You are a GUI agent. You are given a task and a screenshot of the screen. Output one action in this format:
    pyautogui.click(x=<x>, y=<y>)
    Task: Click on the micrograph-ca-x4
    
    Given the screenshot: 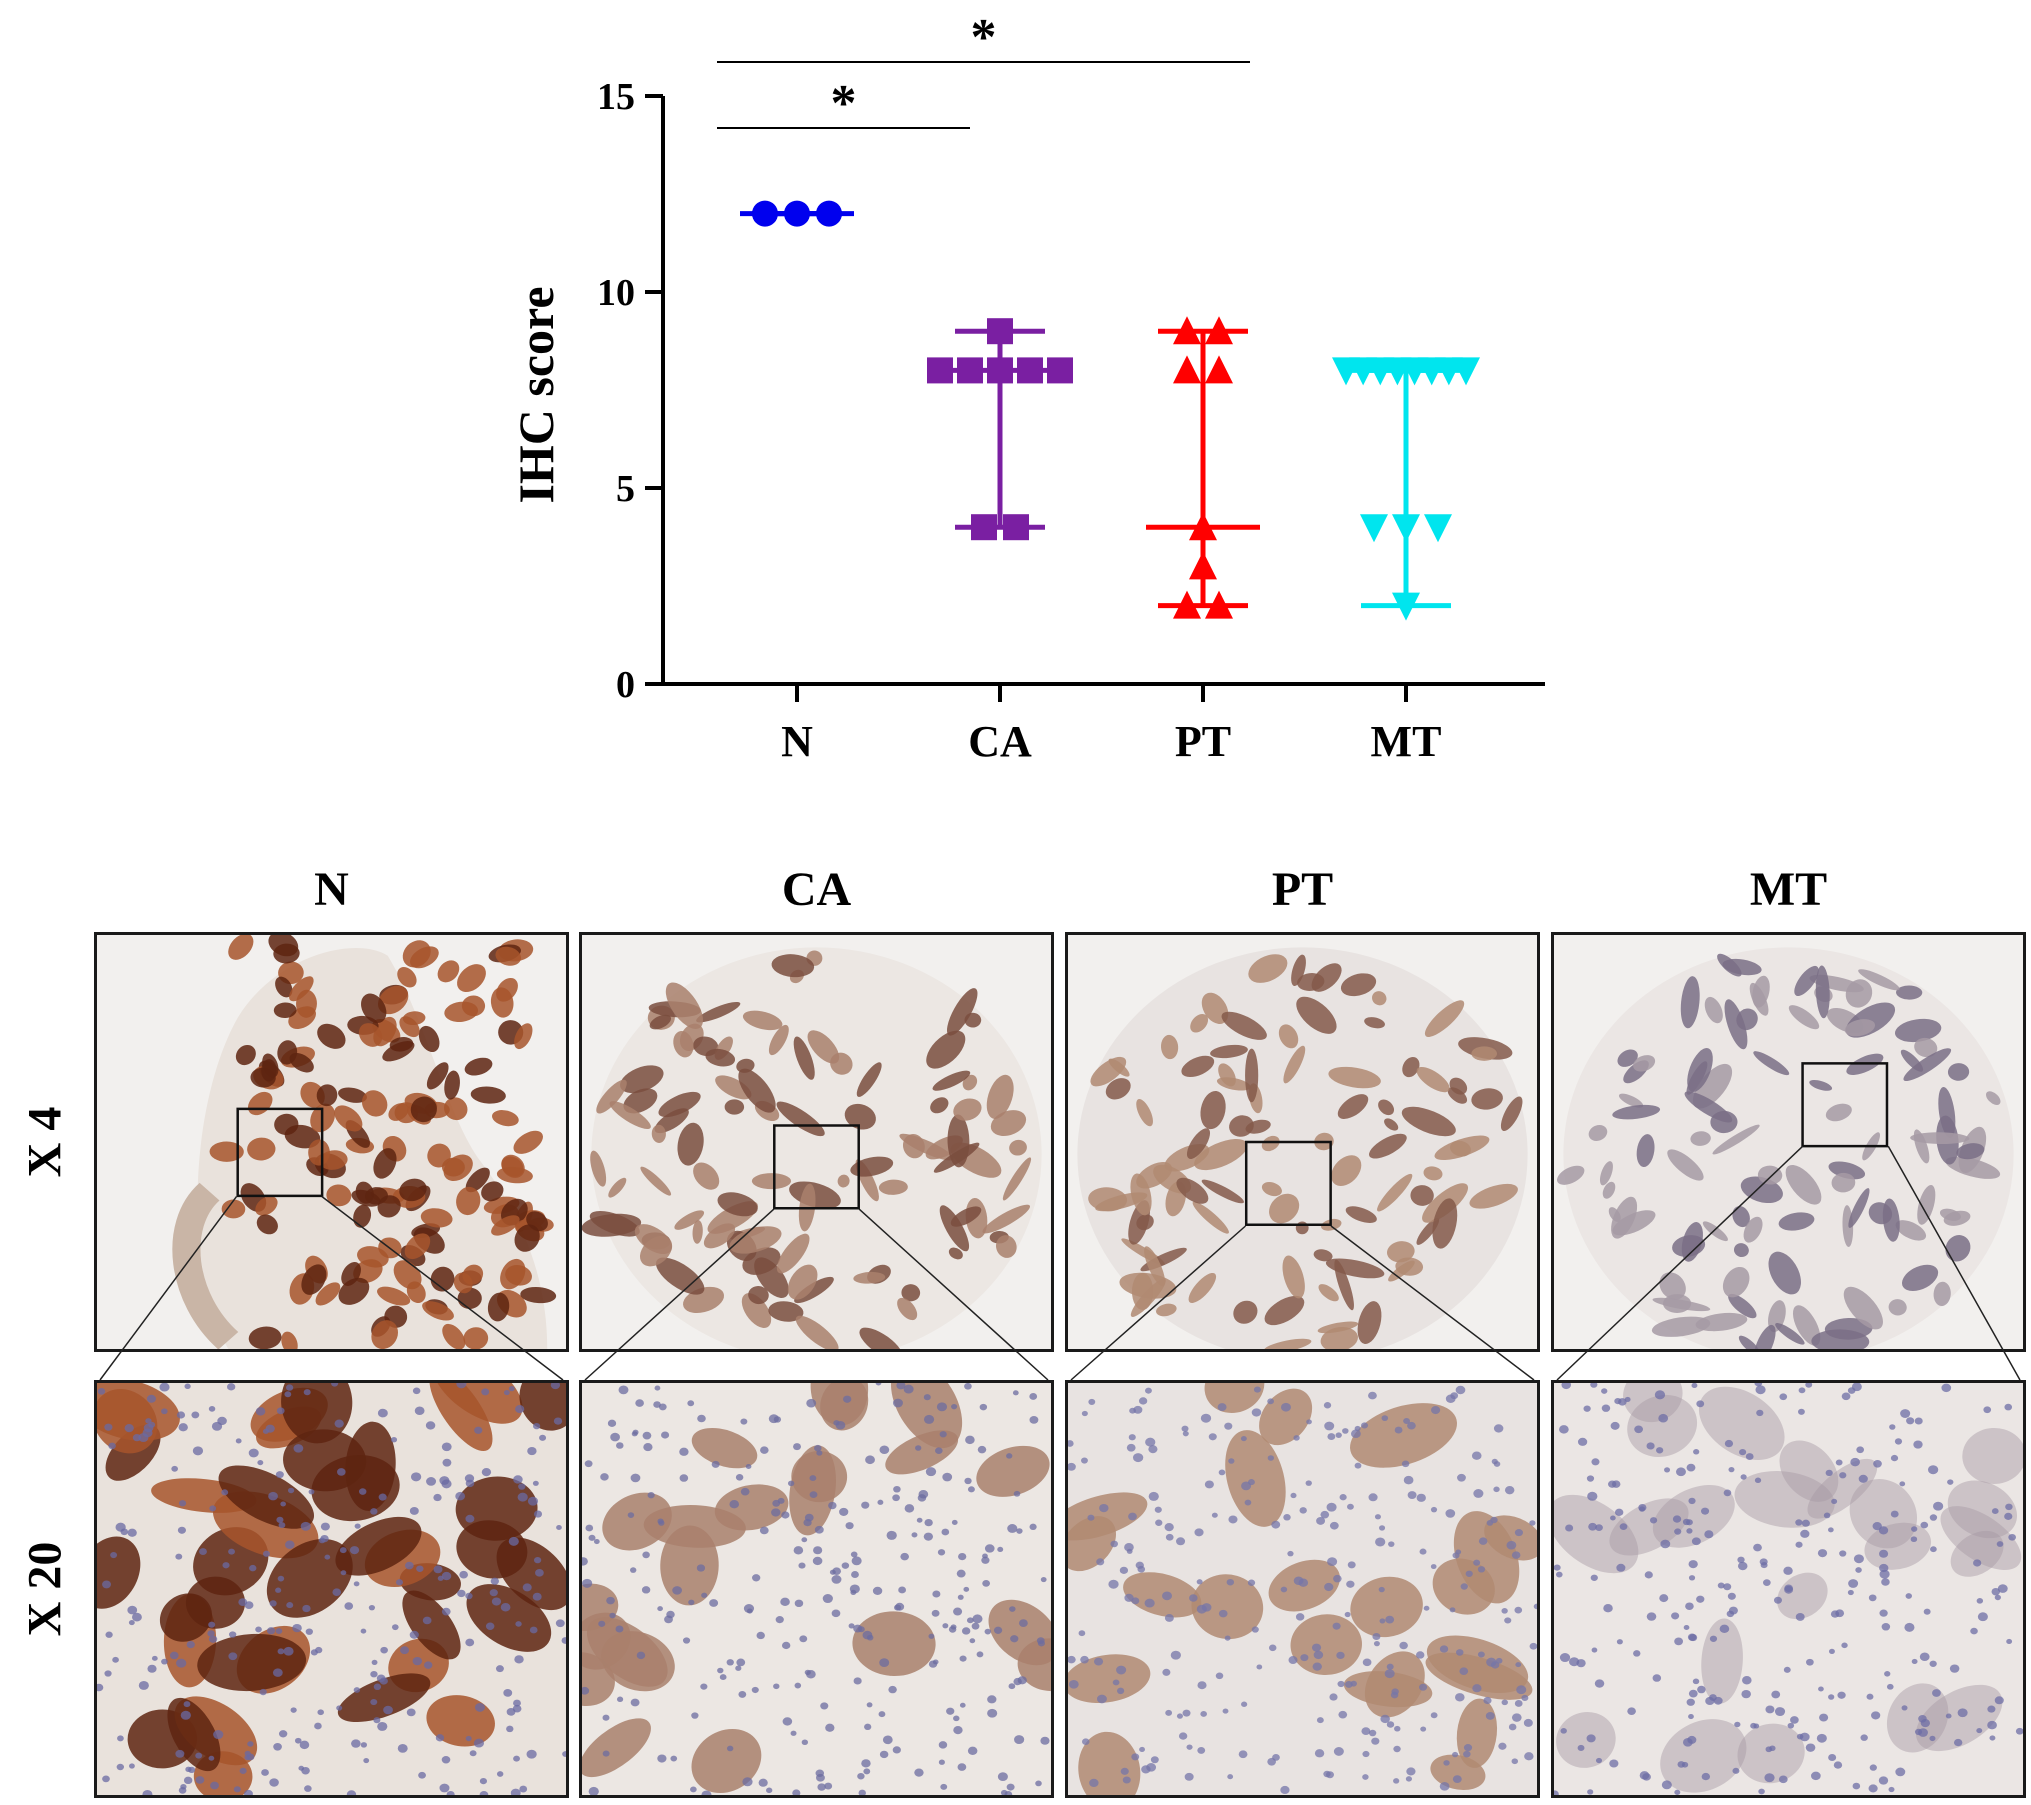 What is the action you would take?
    pyautogui.click(x=816, y=1142)
    